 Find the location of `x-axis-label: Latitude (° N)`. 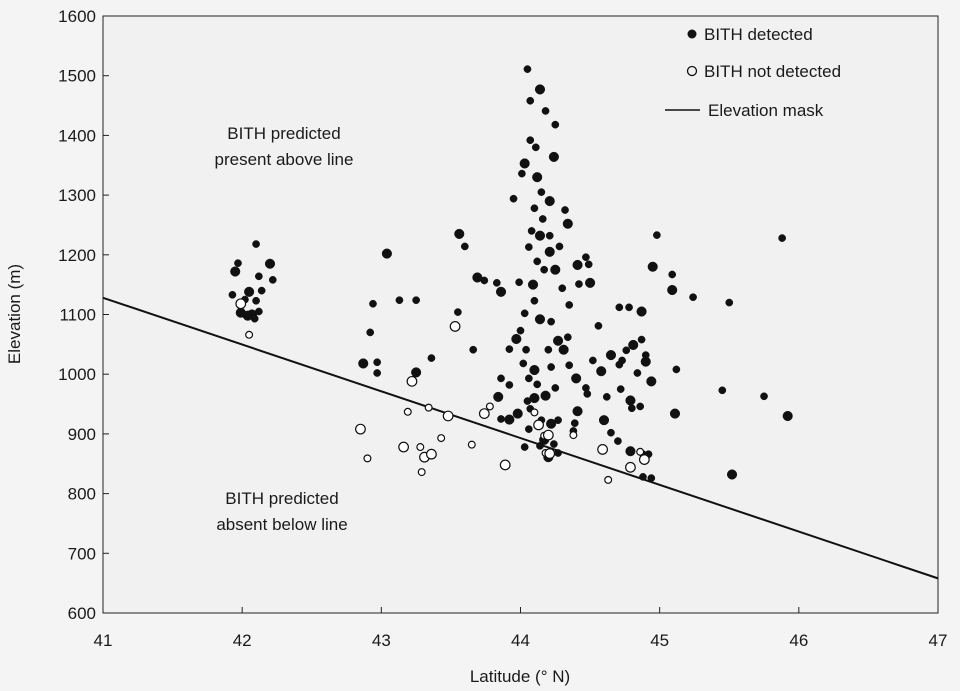

x-axis-label: Latitude (° N) is located at coordinates (520, 676).